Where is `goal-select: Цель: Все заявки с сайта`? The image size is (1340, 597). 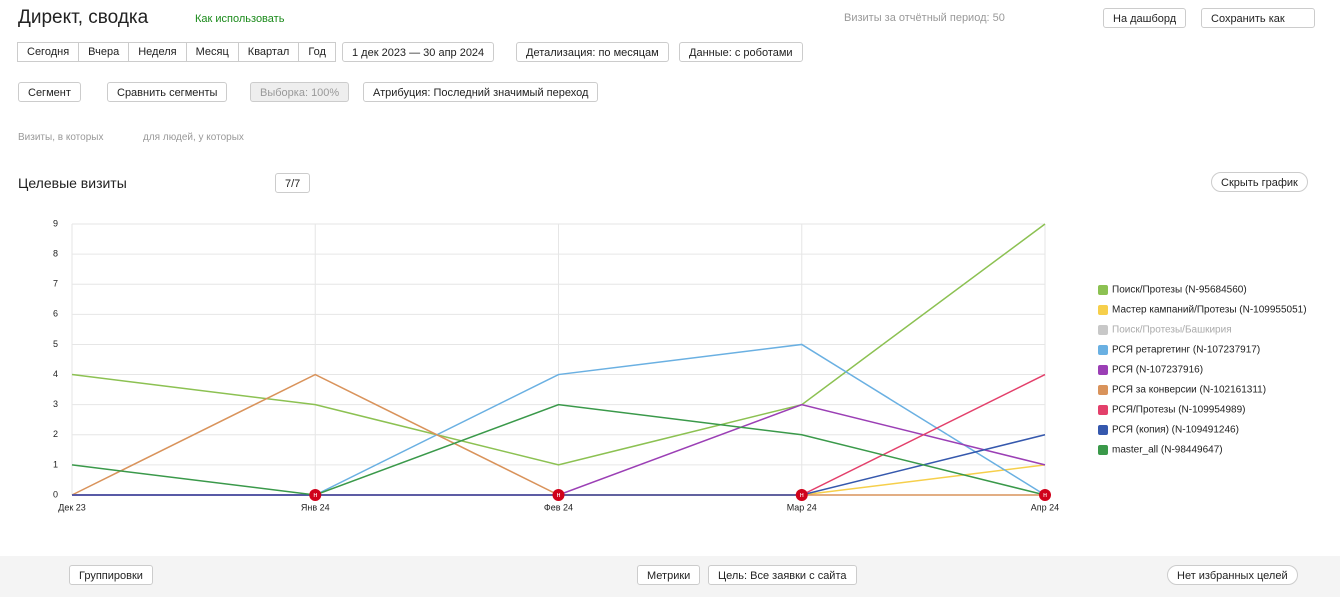
goal-select: Цель: Все заявки с сайта is located at coordinates (782, 575).